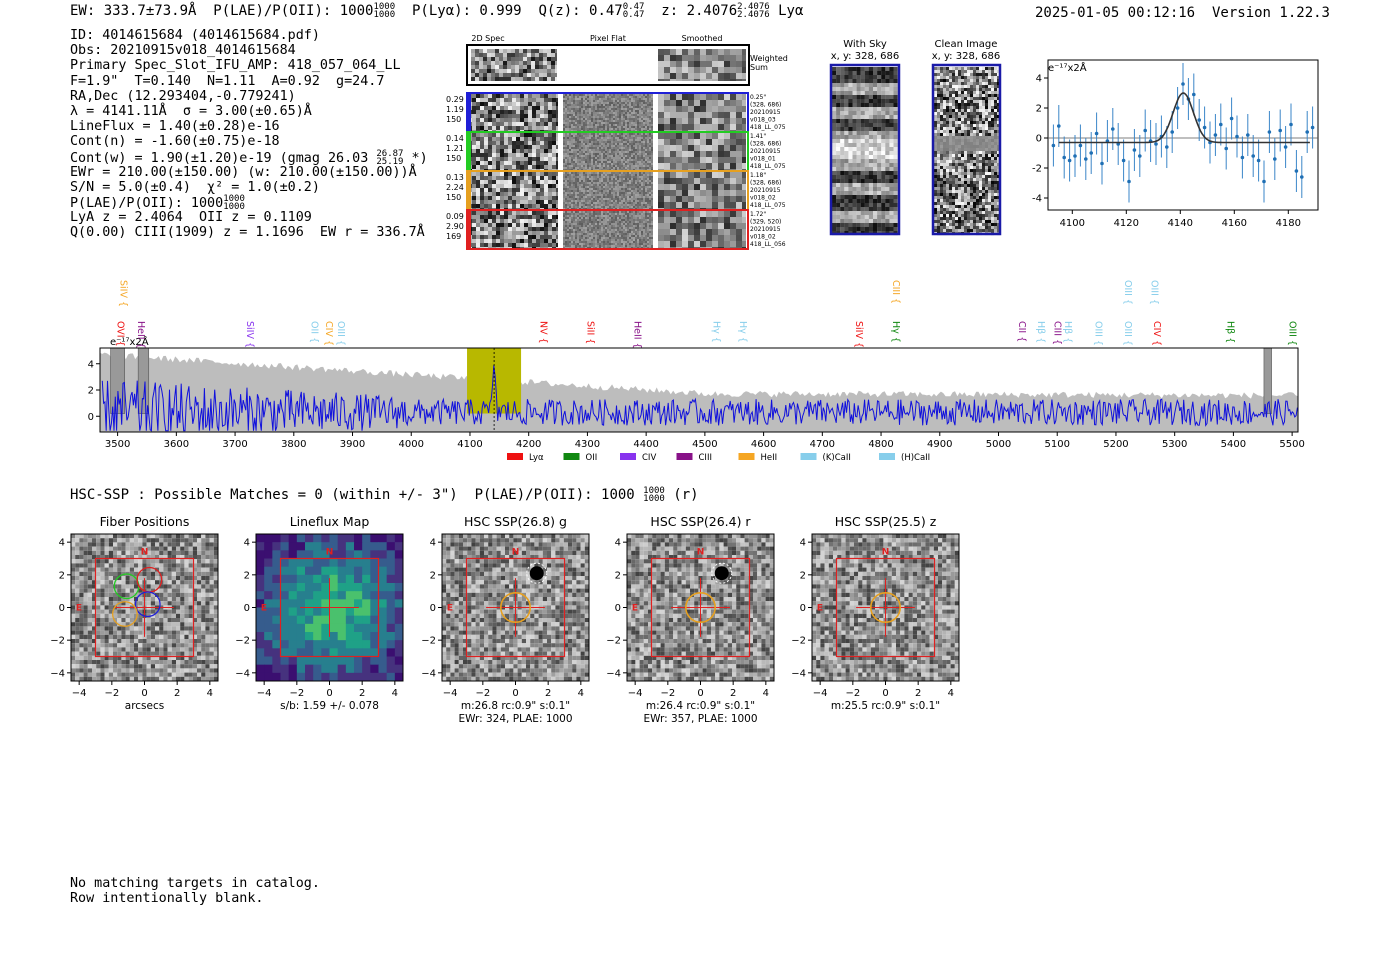 The height and width of the screenshot is (953, 1400). Describe the element at coordinates (453, 236) in the screenshot. I see `cutout-row-stat: 169` at that location.